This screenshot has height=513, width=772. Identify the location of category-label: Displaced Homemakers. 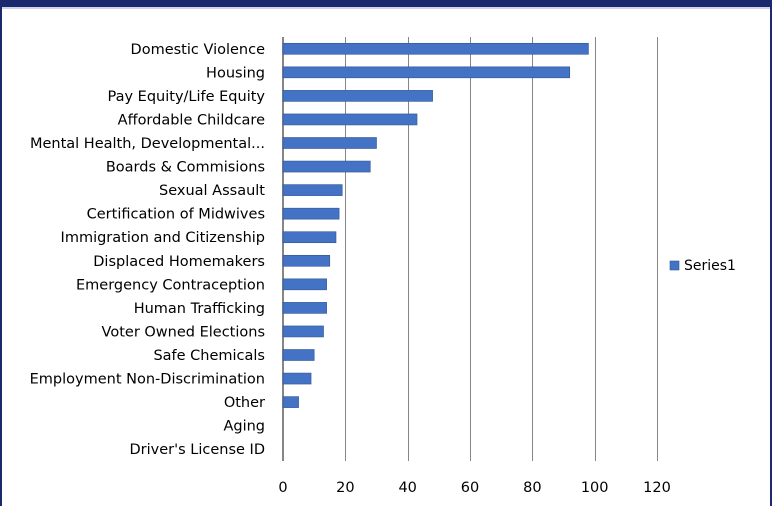
(179, 262).